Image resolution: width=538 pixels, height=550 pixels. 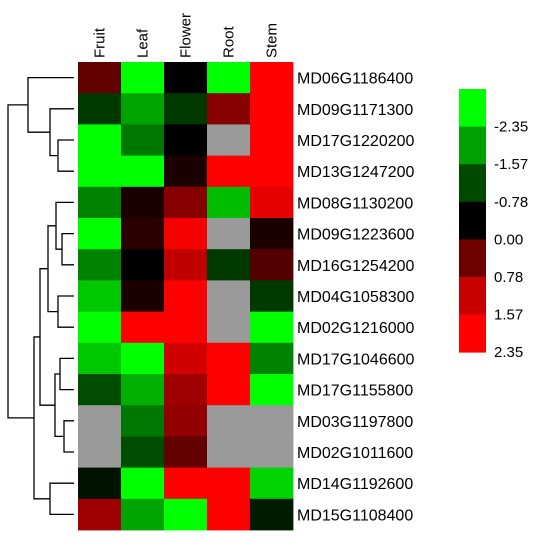 What do you see at coordinates (355, 391) in the screenshot?
I see `row-label: MD17G1155800` at bounding box center [355, 391].